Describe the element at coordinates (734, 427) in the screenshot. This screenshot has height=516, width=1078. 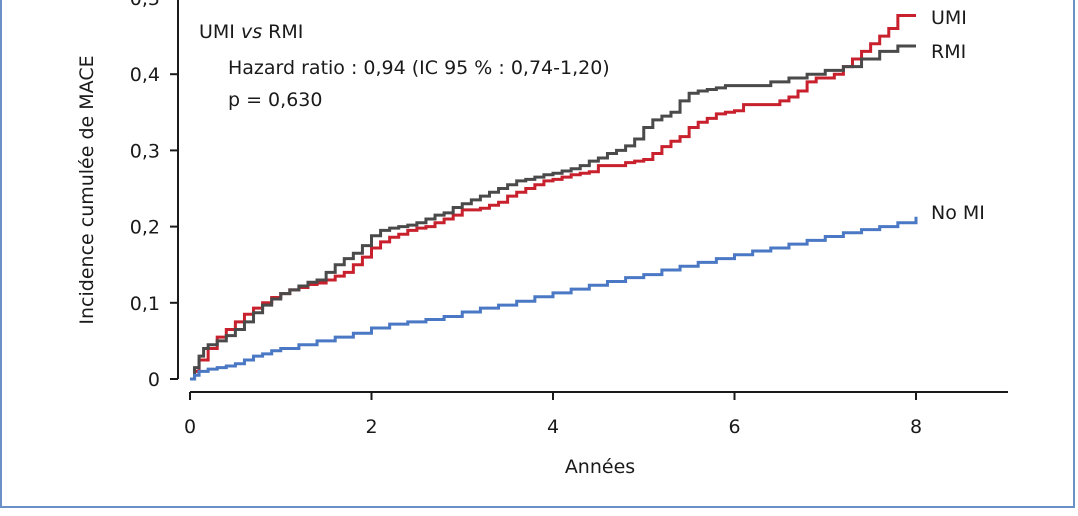
I see `x-tick-label: 6` at that location.